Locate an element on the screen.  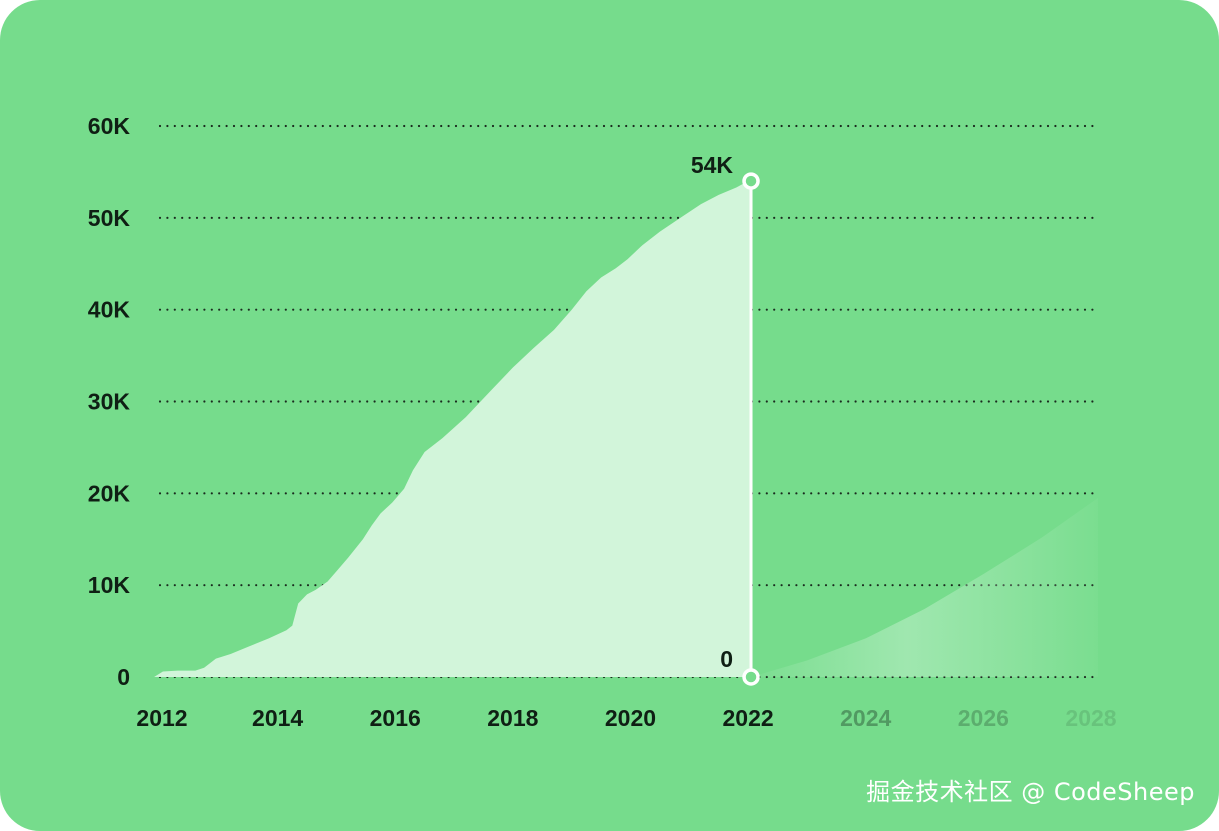
y-tick-label: 50K is located at coordinates (109, 218).